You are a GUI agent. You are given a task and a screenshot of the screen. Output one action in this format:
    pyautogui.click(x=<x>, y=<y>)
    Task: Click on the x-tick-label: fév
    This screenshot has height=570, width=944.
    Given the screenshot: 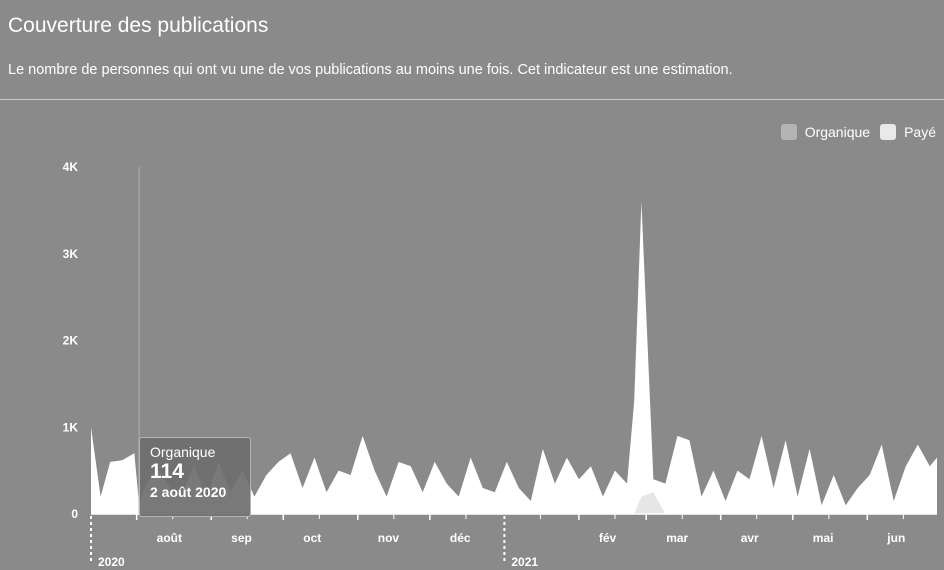 What is the action you would take?
    pyautogui.click(x=608, y=538)
    